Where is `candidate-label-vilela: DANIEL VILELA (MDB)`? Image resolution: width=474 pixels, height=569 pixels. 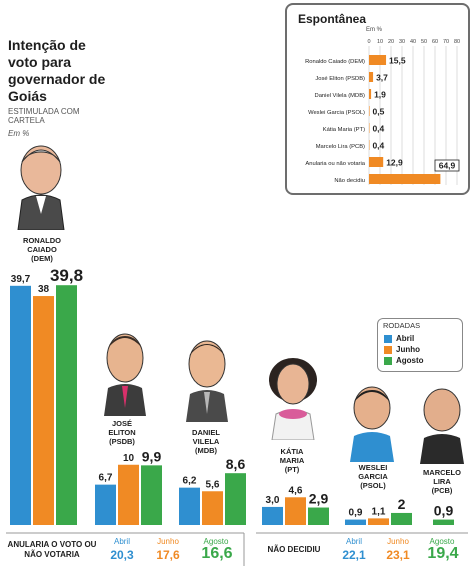
candidate-label-vilela: DANIEL VILELA (MDB) is located at coordinates (206, 441).